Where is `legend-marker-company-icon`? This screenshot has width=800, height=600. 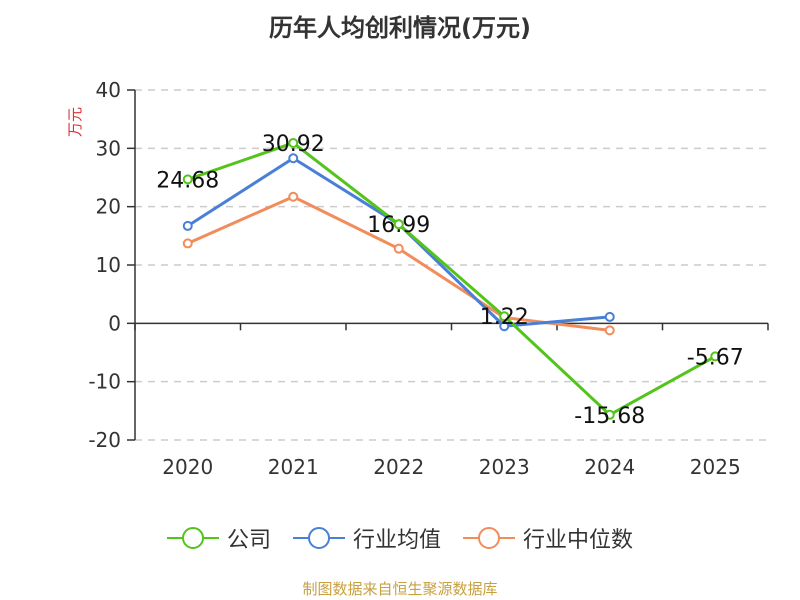
legend-marker-company-icon is located at coordinates (192, 538).